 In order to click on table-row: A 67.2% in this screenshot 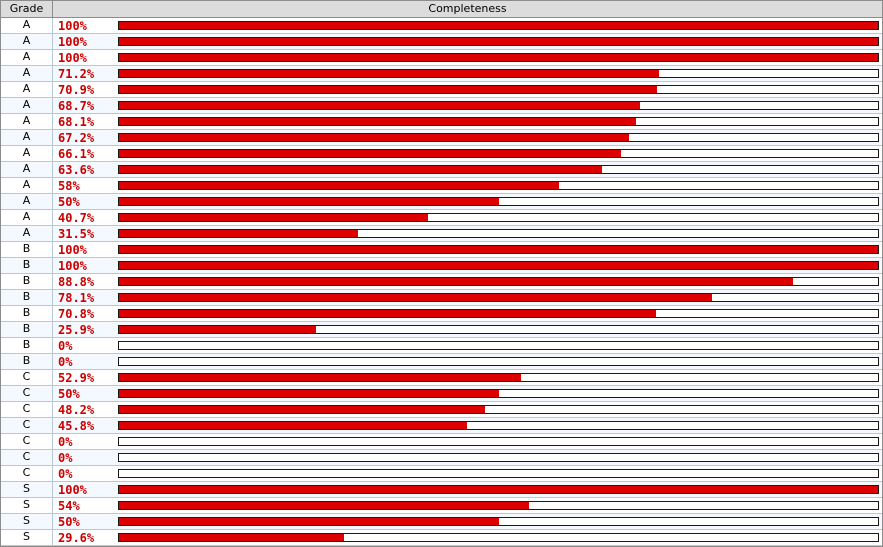, I will do `click(441, 138)`.